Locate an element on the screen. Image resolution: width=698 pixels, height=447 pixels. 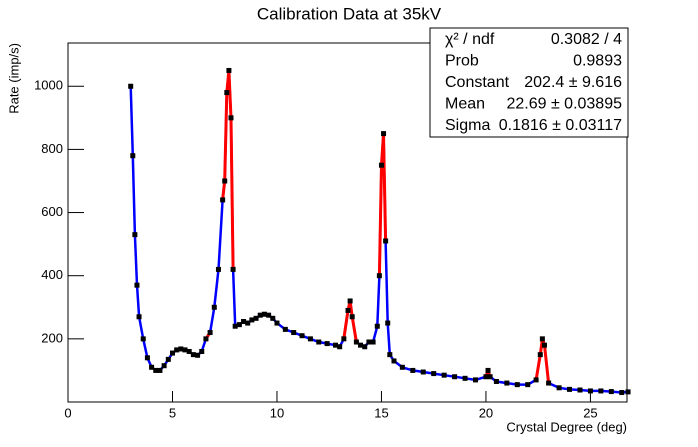
x-tick-label: 5 is located at coordinates (172, 412).